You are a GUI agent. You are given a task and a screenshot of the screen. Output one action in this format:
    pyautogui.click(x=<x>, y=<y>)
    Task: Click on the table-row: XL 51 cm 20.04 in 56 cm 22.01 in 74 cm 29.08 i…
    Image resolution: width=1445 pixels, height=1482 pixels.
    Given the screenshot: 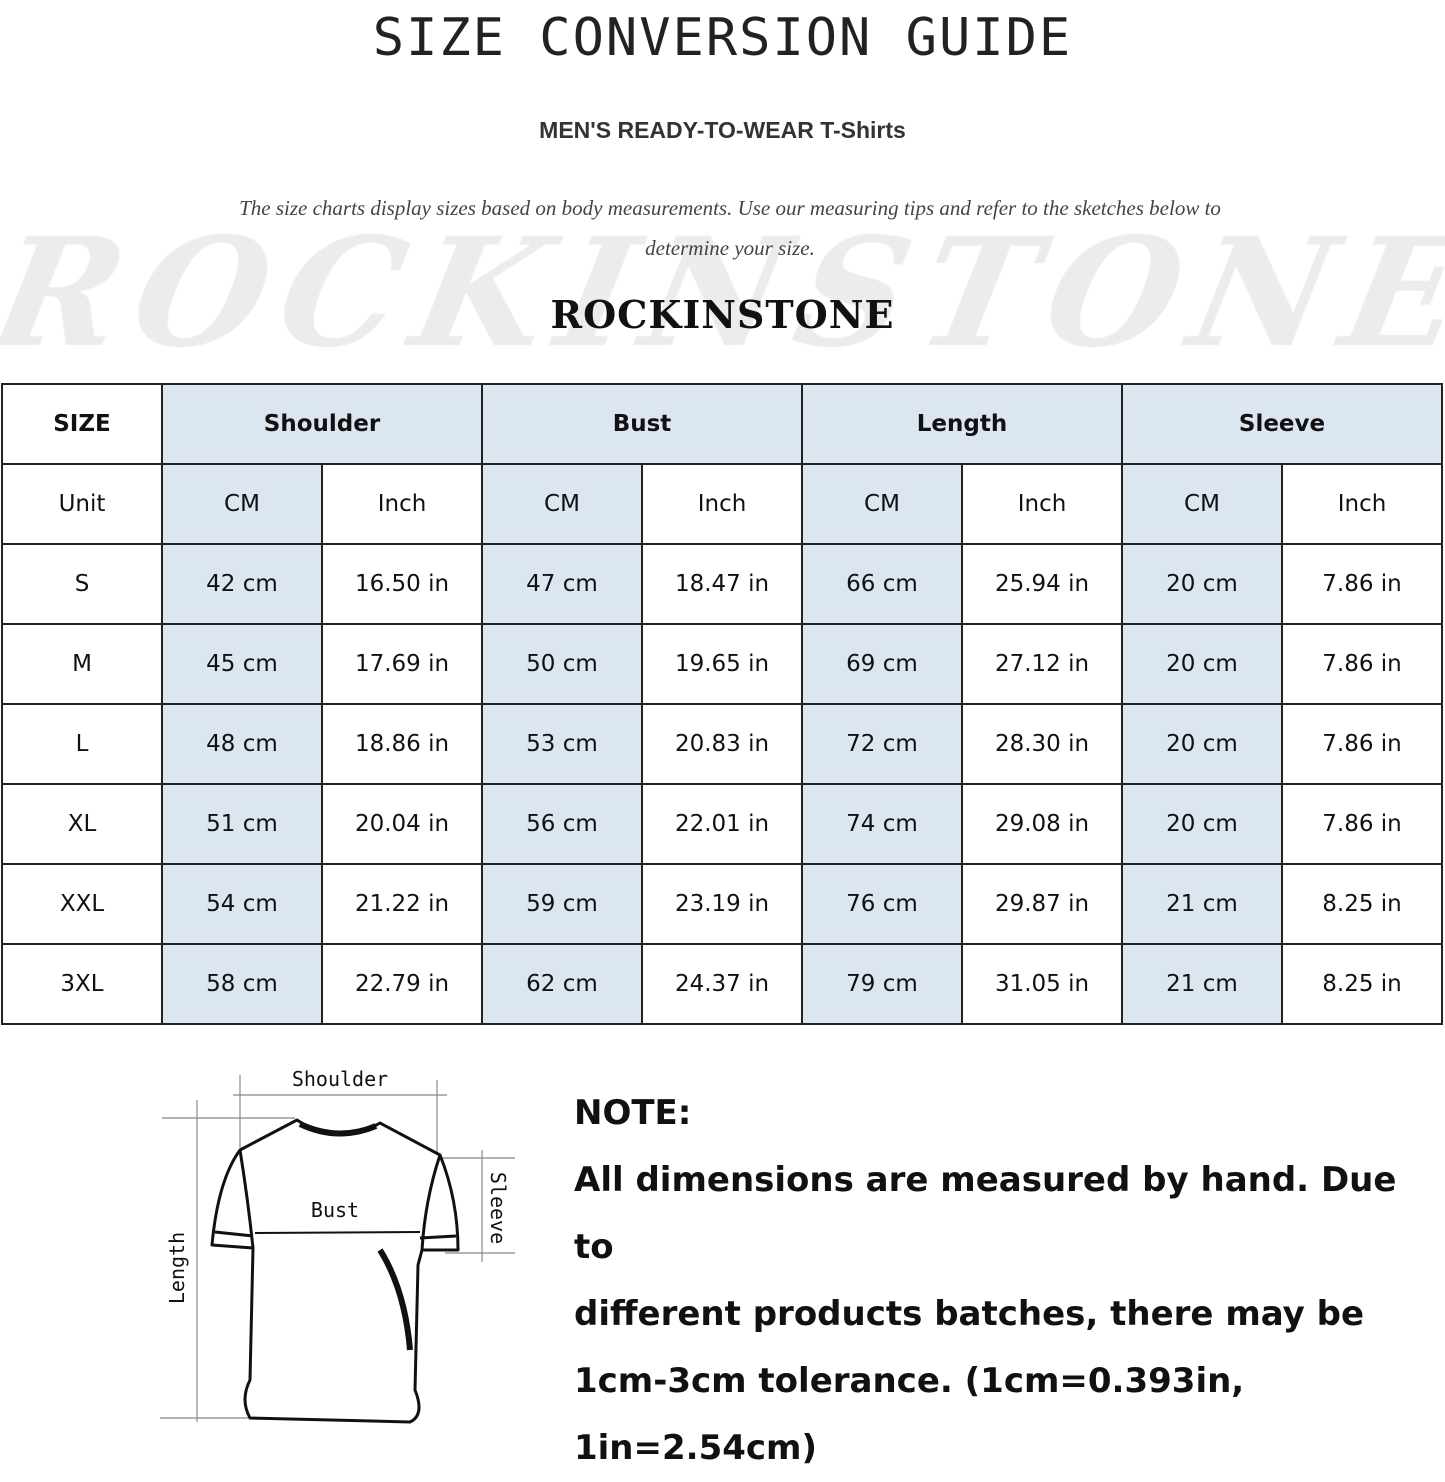 What is the action you would take?
    pyautogui.click(x=722, y=824)
    